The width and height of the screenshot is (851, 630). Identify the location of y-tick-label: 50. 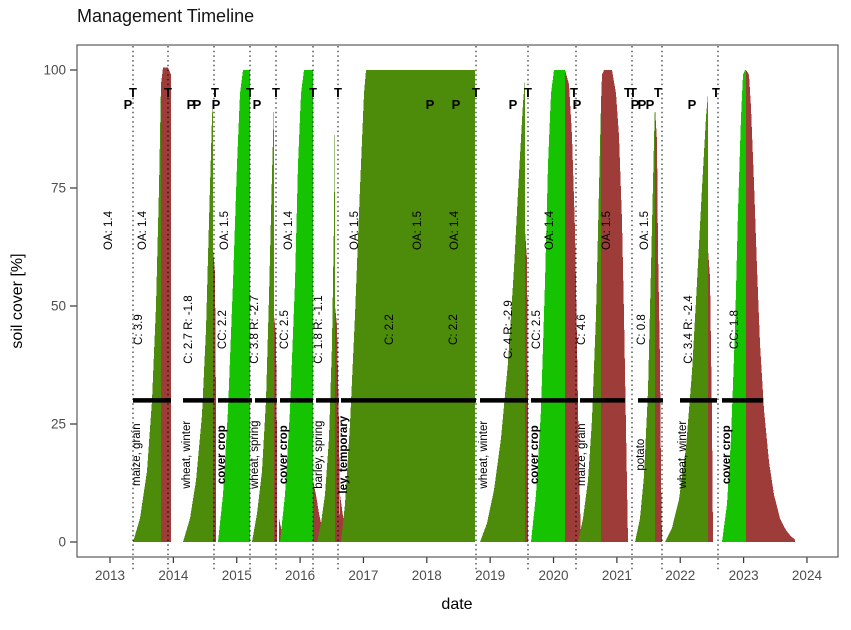
(58, 306).